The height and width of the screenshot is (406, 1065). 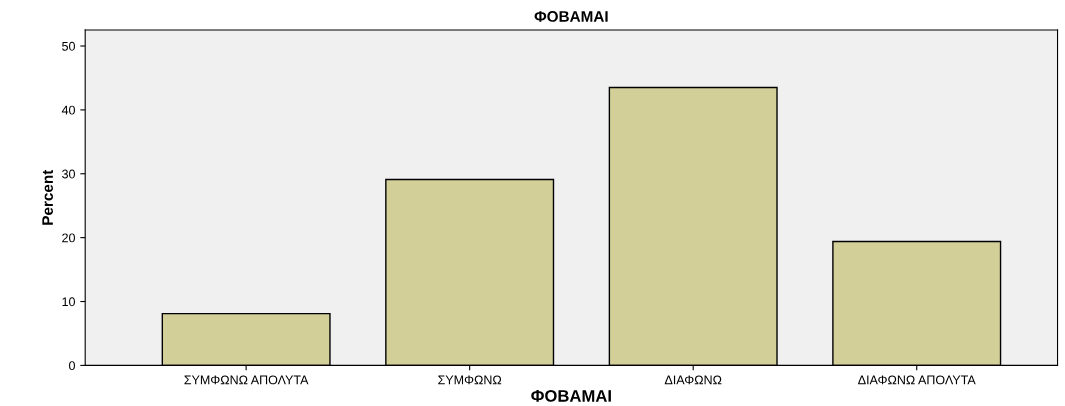 I want to click on y-tick-label: 30, so click(x=68, y=174).